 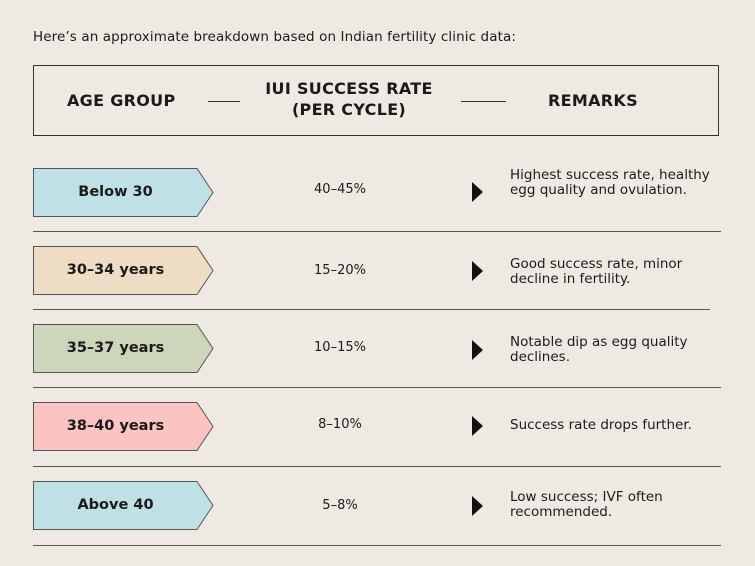 What do you see at coordinates (349, 109) in the screenshot?
I see `header-rate-line2: (PER CYCLE)` at bounding box center [349, 109].